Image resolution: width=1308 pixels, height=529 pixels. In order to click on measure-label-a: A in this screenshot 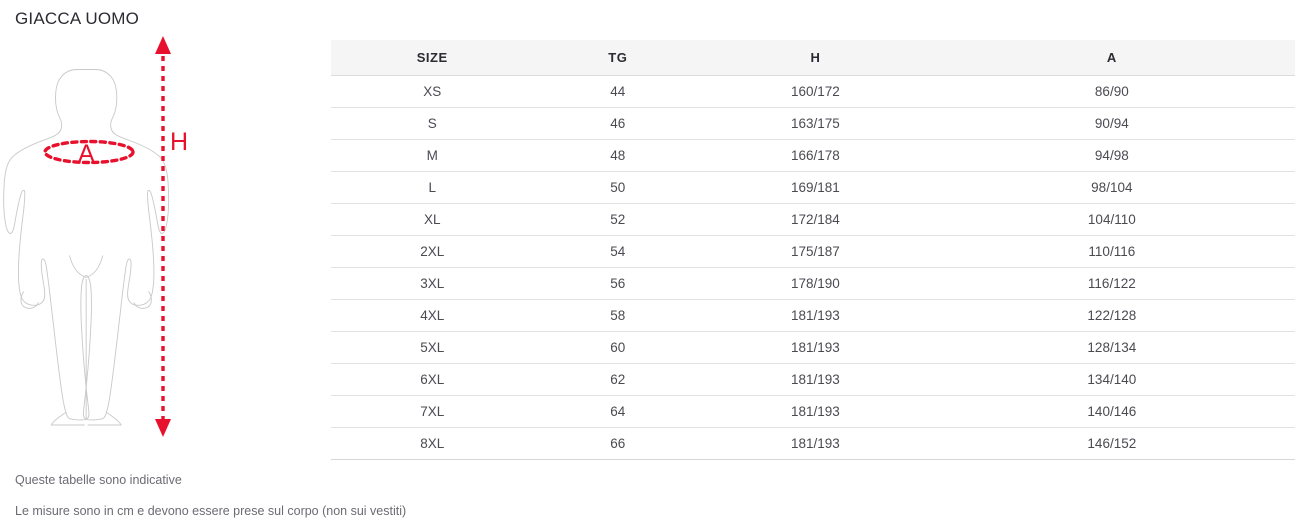, I will do `click(86, 154)`.